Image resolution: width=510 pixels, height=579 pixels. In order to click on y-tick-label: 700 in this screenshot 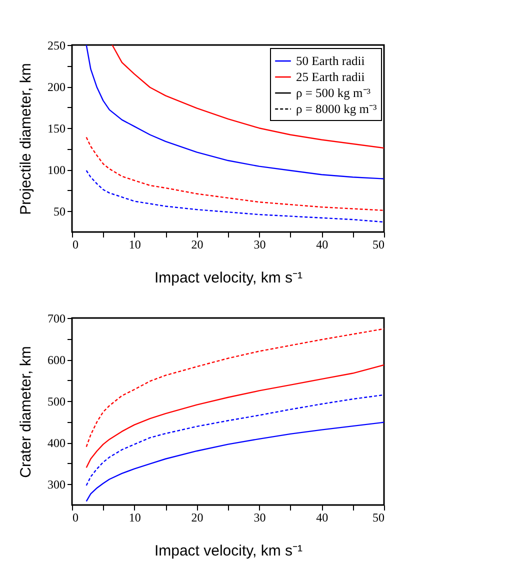, I will do `click(57, 319)`.